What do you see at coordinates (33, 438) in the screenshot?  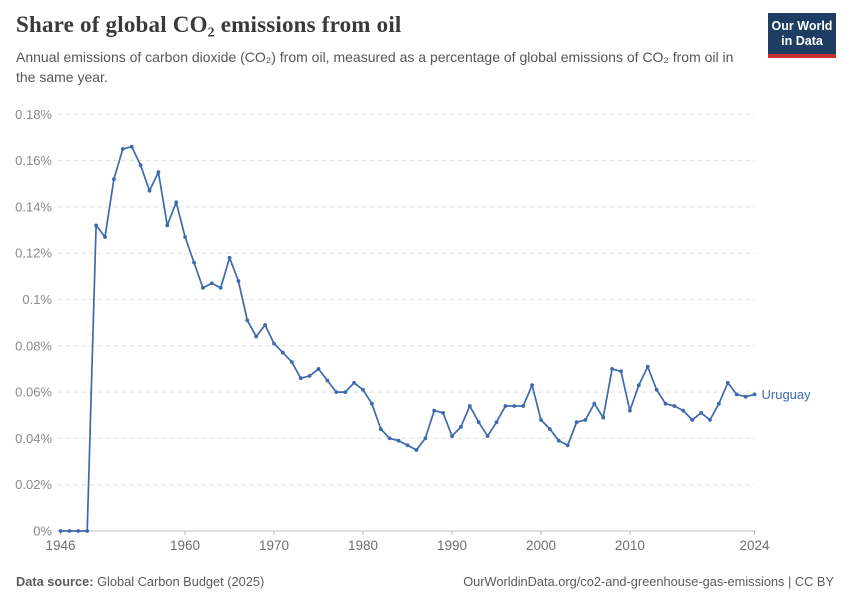 I see `y-axis-tick-label: 0.04%` at bounding box center [33, 438].